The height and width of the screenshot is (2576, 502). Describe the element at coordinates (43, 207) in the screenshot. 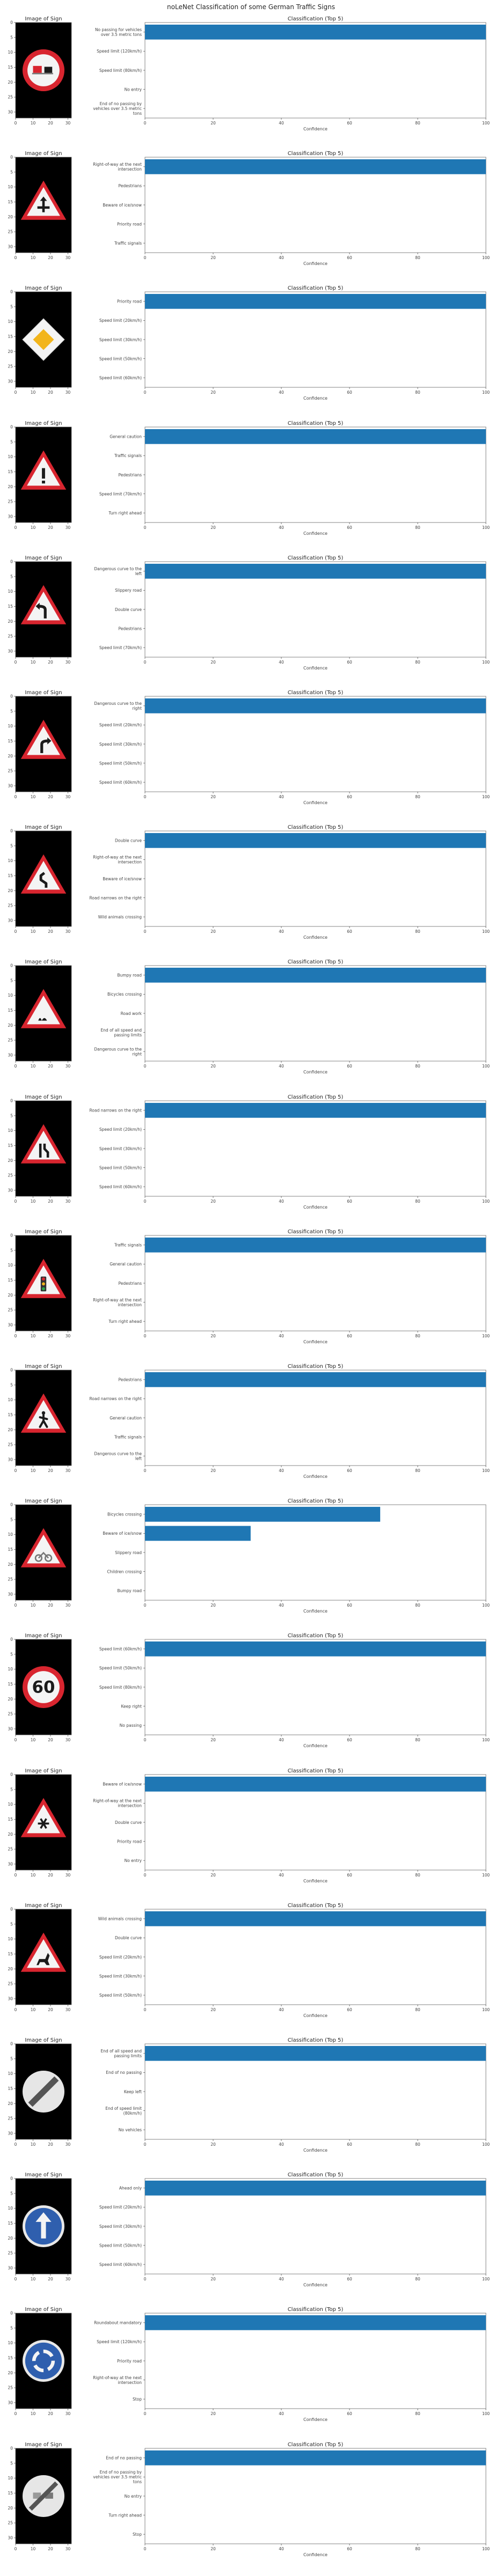

I see `crossbar-icon` at that location.